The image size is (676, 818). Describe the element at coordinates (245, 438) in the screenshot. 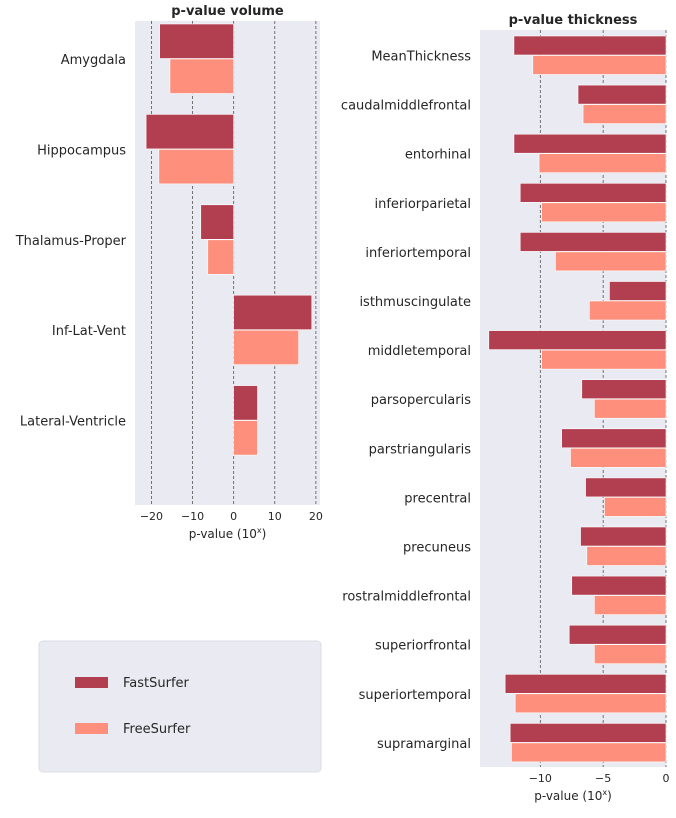

I see `bar-freesurfer-lateral-ventricle` at that location.